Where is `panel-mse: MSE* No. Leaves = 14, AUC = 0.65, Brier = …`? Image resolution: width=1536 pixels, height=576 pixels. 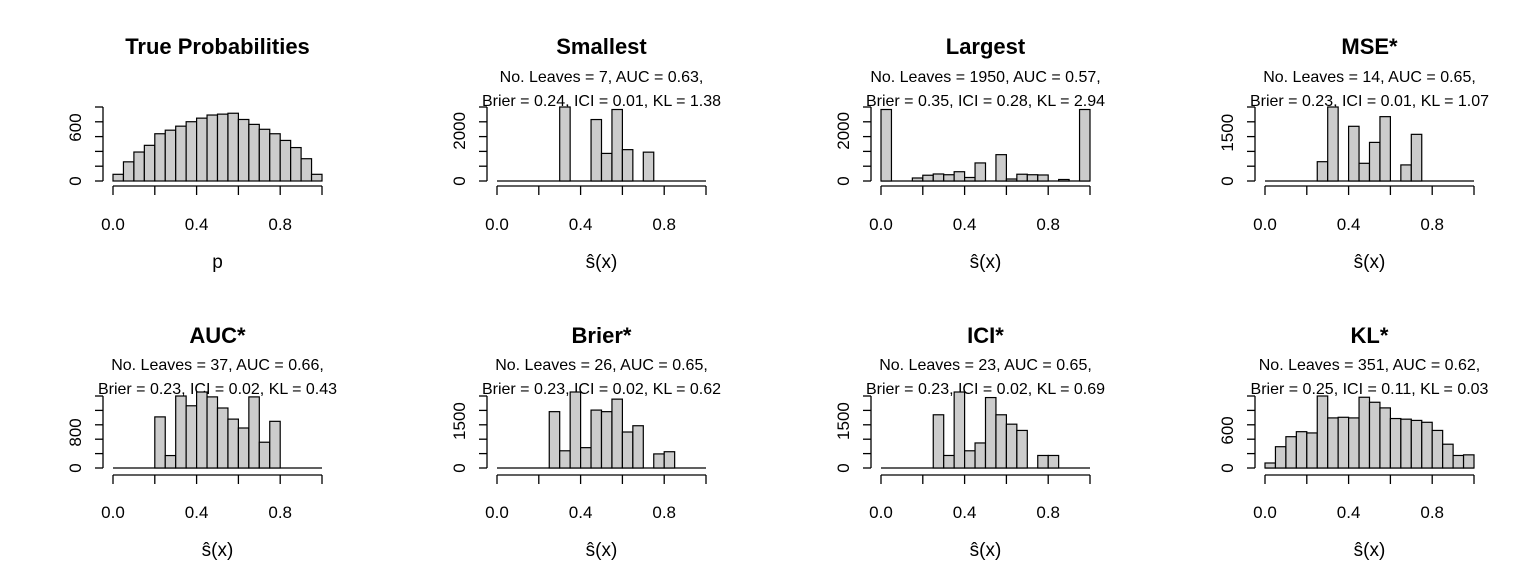 panel-mse: MSE* No. Leaves = 14, AUC = 0.65, Brier = … is located at coordinates (1353, 153).